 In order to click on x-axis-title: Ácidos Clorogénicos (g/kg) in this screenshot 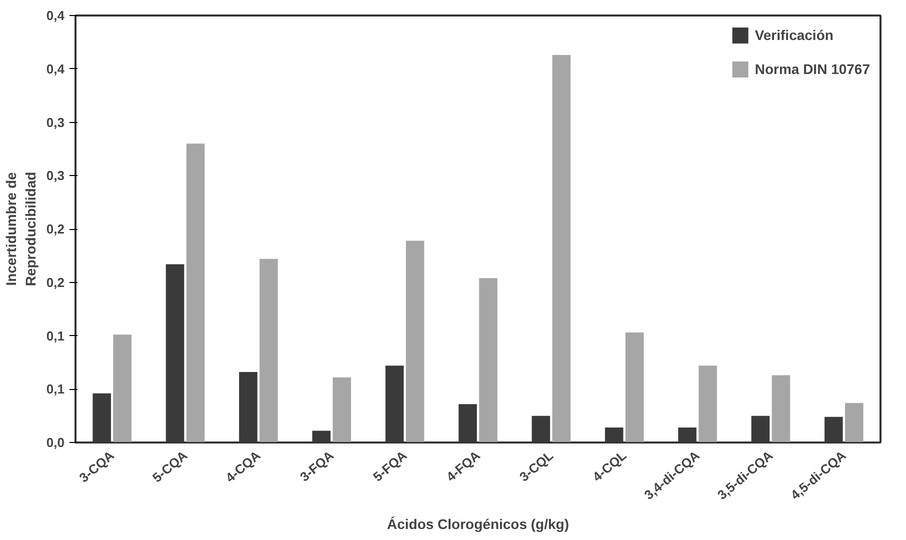, I will do `click(478, 524)`.